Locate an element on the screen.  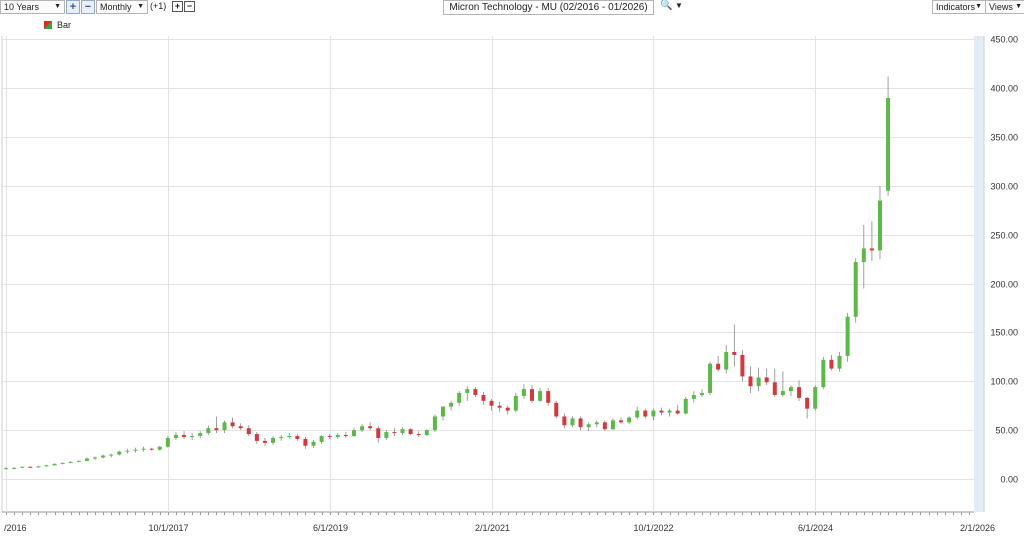
x-tick-label: 2/1/2021 is located at coordinates (492, 528).